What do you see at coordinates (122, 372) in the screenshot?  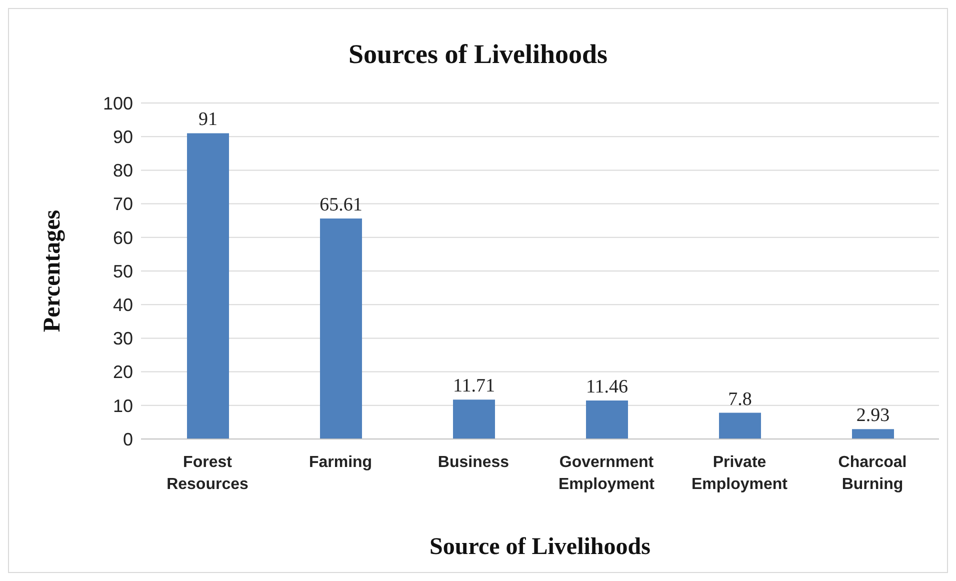 I see `y-tick-label: 20` at bounding box center [122, 372].